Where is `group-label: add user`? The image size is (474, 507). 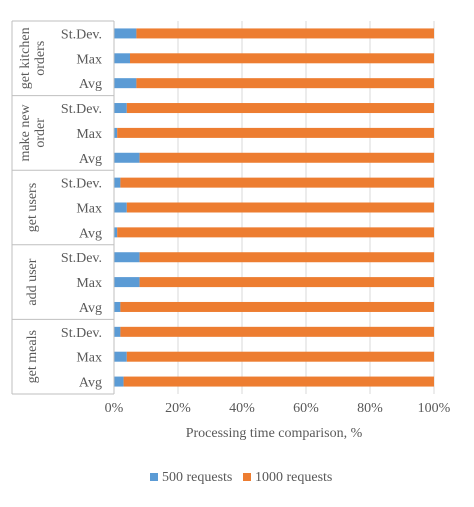 group-label: add user is located at coordinates (32, 281).